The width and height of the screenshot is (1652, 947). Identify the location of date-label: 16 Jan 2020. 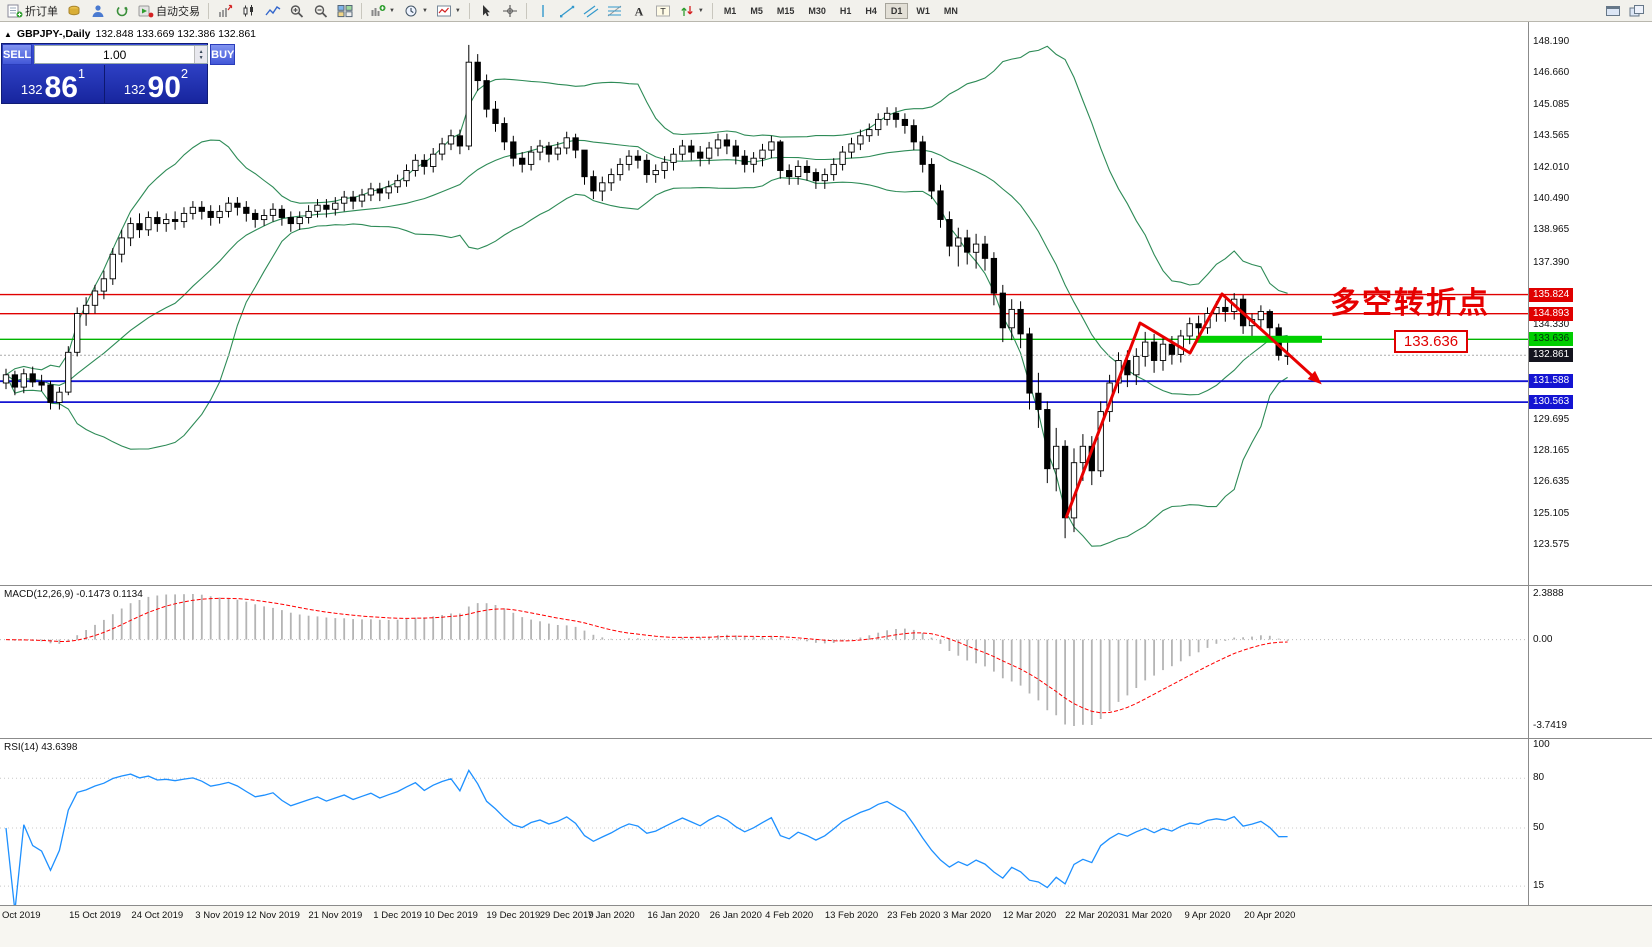
(673, 915).